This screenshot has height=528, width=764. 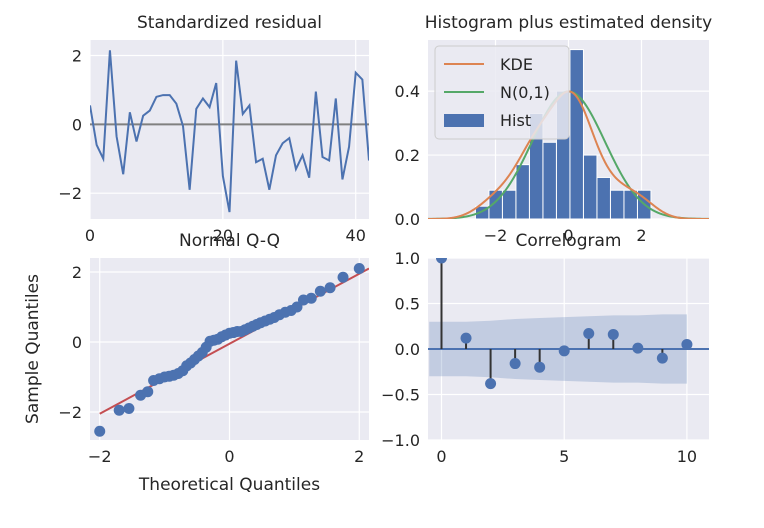 I want to click on x-tick-label: 20, so click(x=223, y=235).